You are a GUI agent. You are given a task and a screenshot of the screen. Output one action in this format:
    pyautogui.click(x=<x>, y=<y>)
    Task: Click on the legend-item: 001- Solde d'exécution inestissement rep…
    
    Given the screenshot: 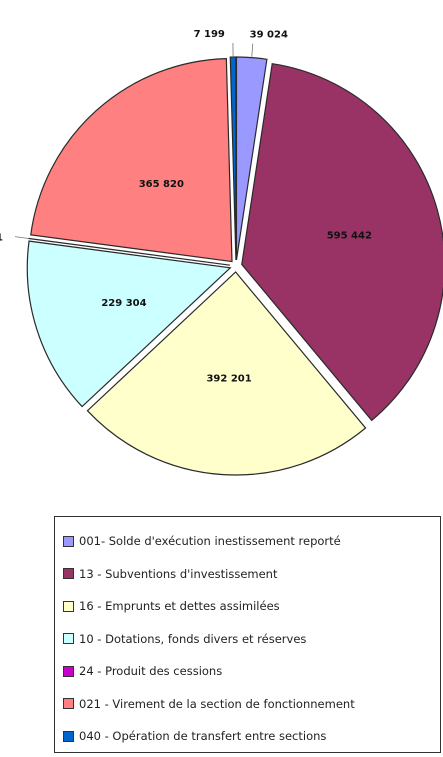 What is the action you would take?
    pyautogui.click(x=251, y=541)
    